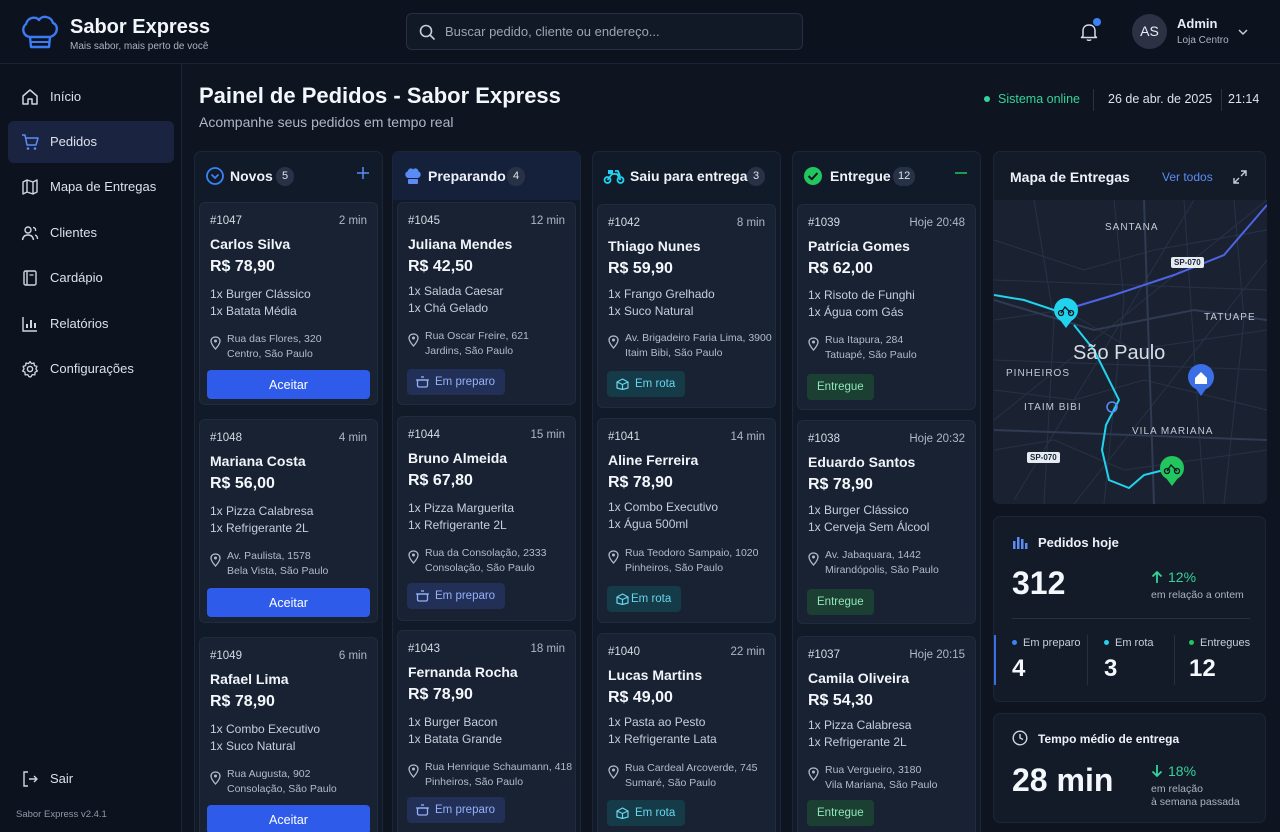 Image resolution: width=1280 pixels, height=832 pixels. Describe the element at coordinates (747, 437) in the screenshot. I see `order-time: 14 min` at that location.